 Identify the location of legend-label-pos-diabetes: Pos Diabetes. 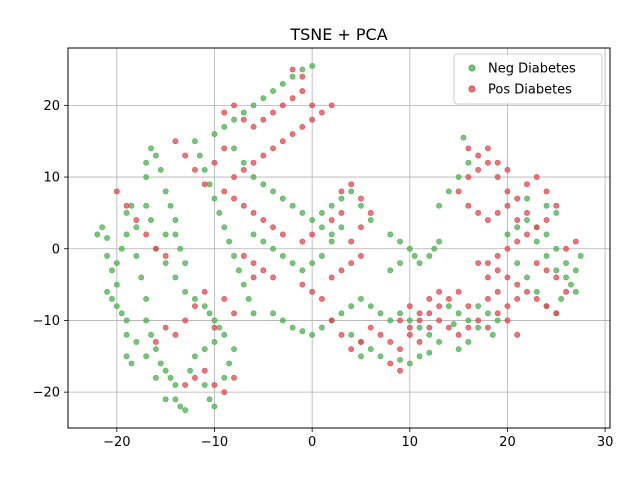
(530, 90).